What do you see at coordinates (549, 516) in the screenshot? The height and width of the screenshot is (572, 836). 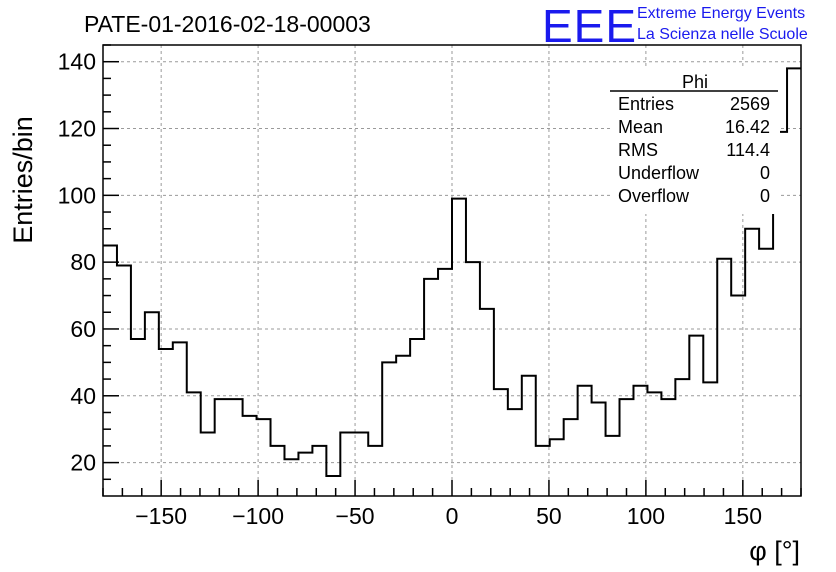 I see `x-tick-label: 50` at bounding box center [549, 516].